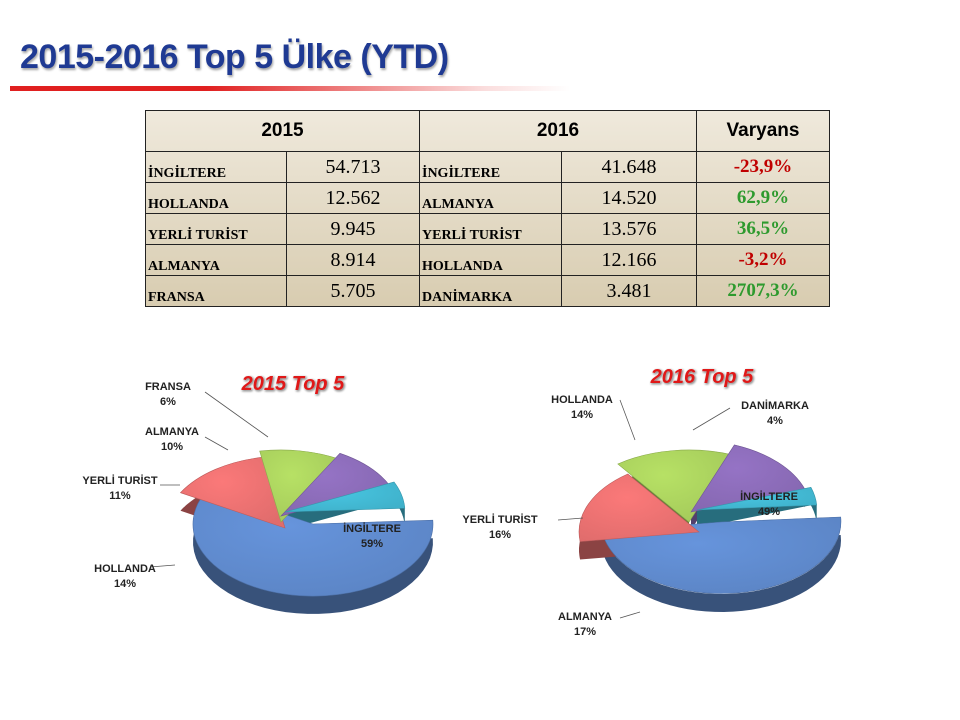 Image resolution: width=960 pixels, height=720 pixels. I want to click on pie-percent: 11%, so click(120, 496).